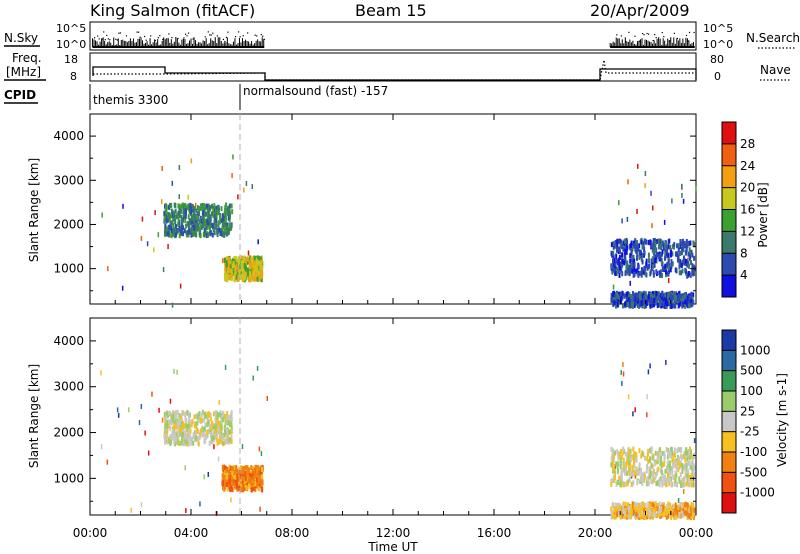  Describe the element at coordinates (27, 58) in the screenshot. I see `freq-label: Freq.` at that location.